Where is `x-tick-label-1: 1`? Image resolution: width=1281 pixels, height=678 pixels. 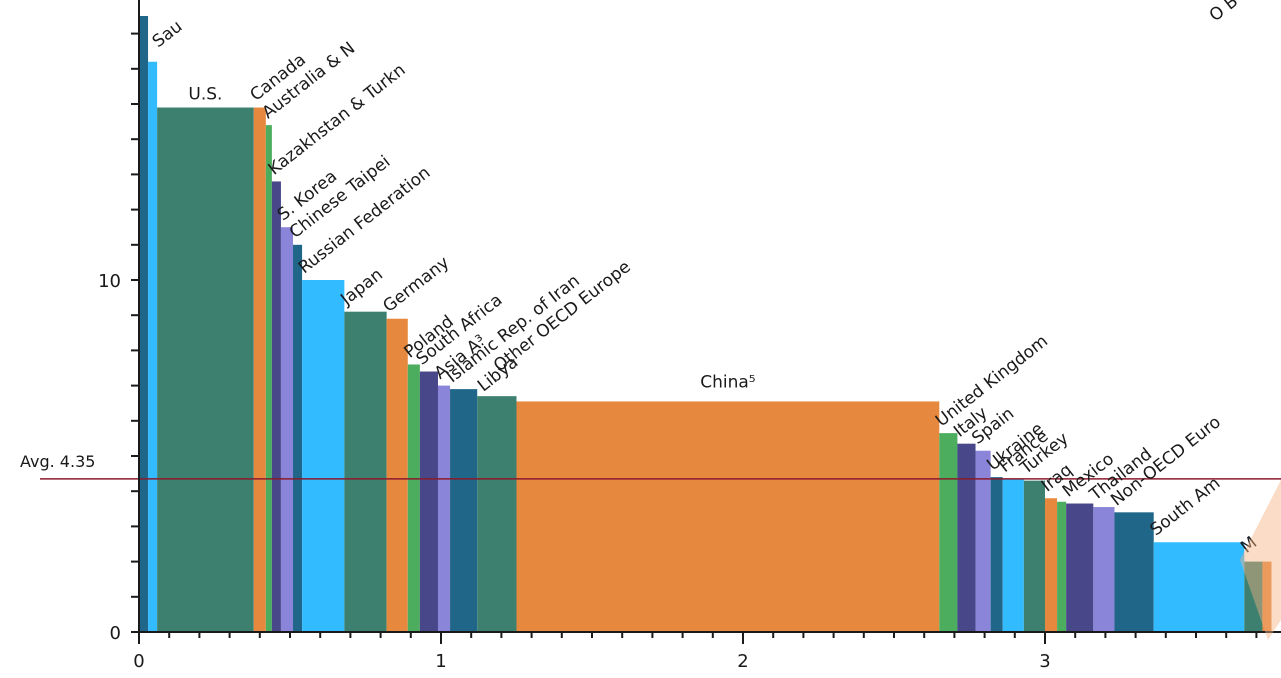 x-tick-label-1: 1 is located at coordinates (440, 661).